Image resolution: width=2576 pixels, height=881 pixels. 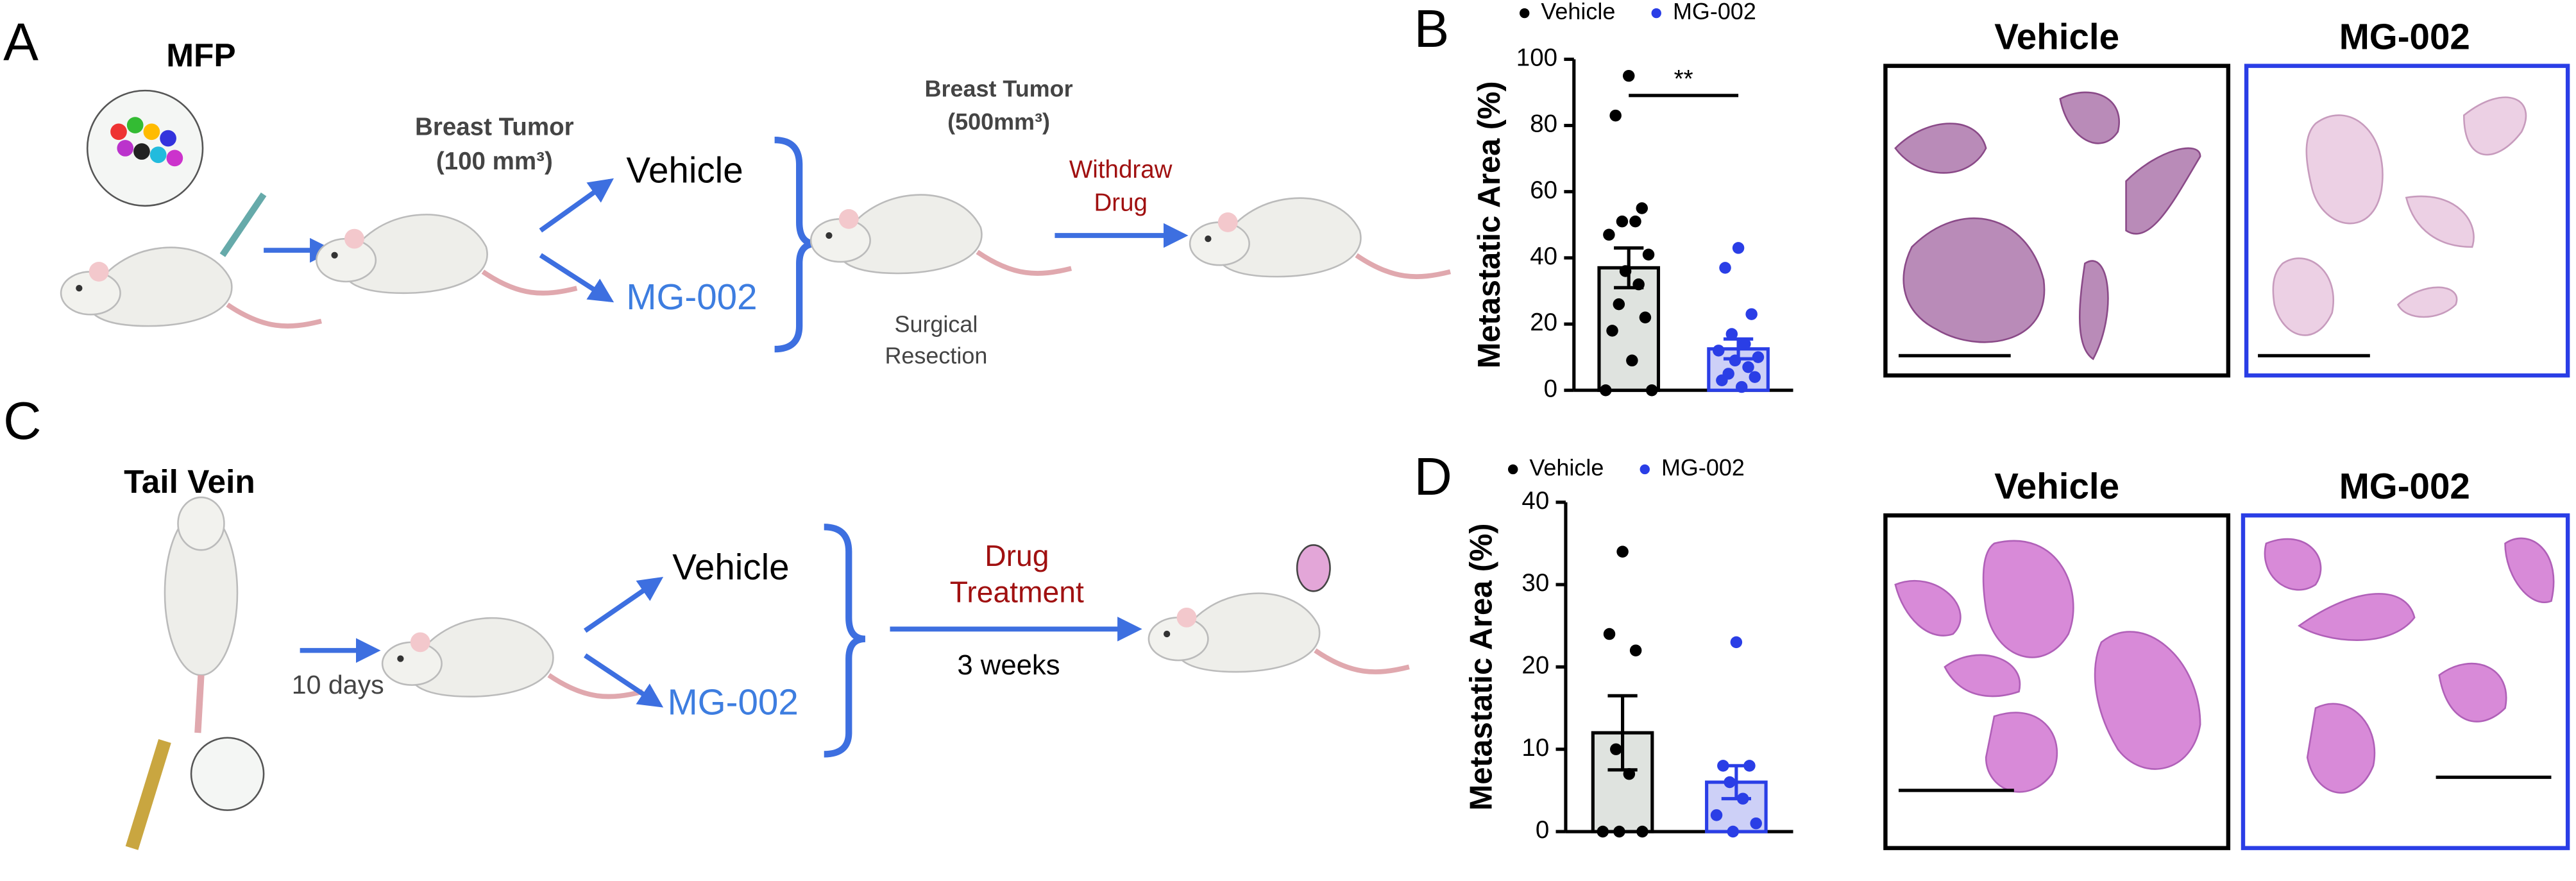 I want to click on panel-label: A, so click(x=20, y=43).